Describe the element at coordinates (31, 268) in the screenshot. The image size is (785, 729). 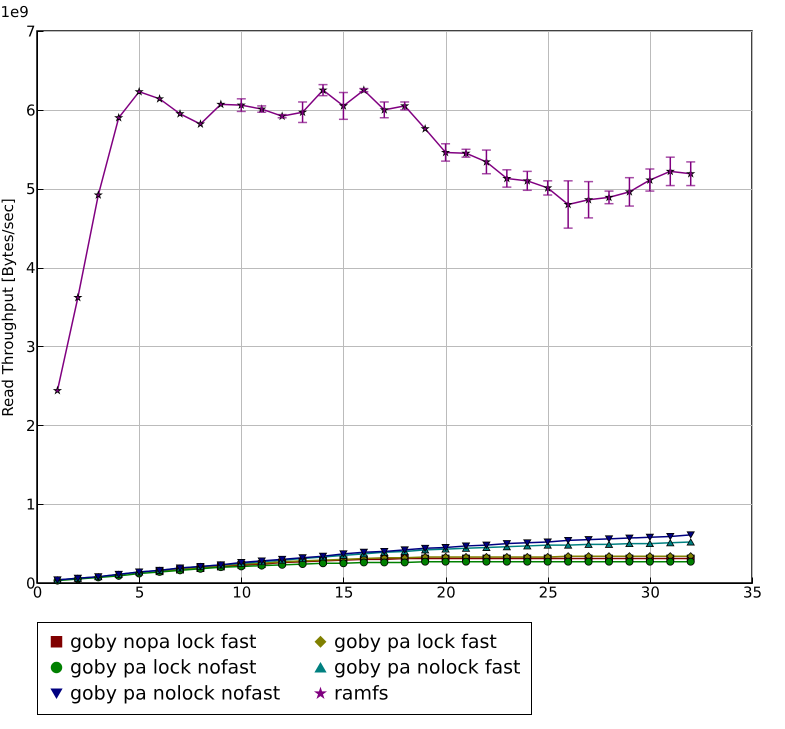
I see `y-tick-label: 4` at that location.